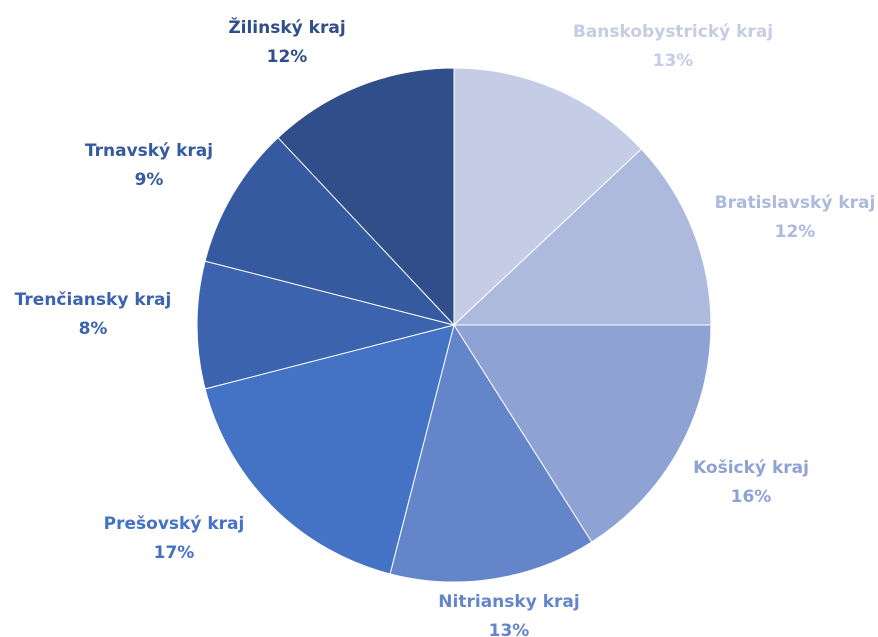 The image size is (878, 637). What do you see at coordinates (508, 602) in the screenshot?
I see `slice-label: Nitriansky kraj` at bounding box center [508, 602].